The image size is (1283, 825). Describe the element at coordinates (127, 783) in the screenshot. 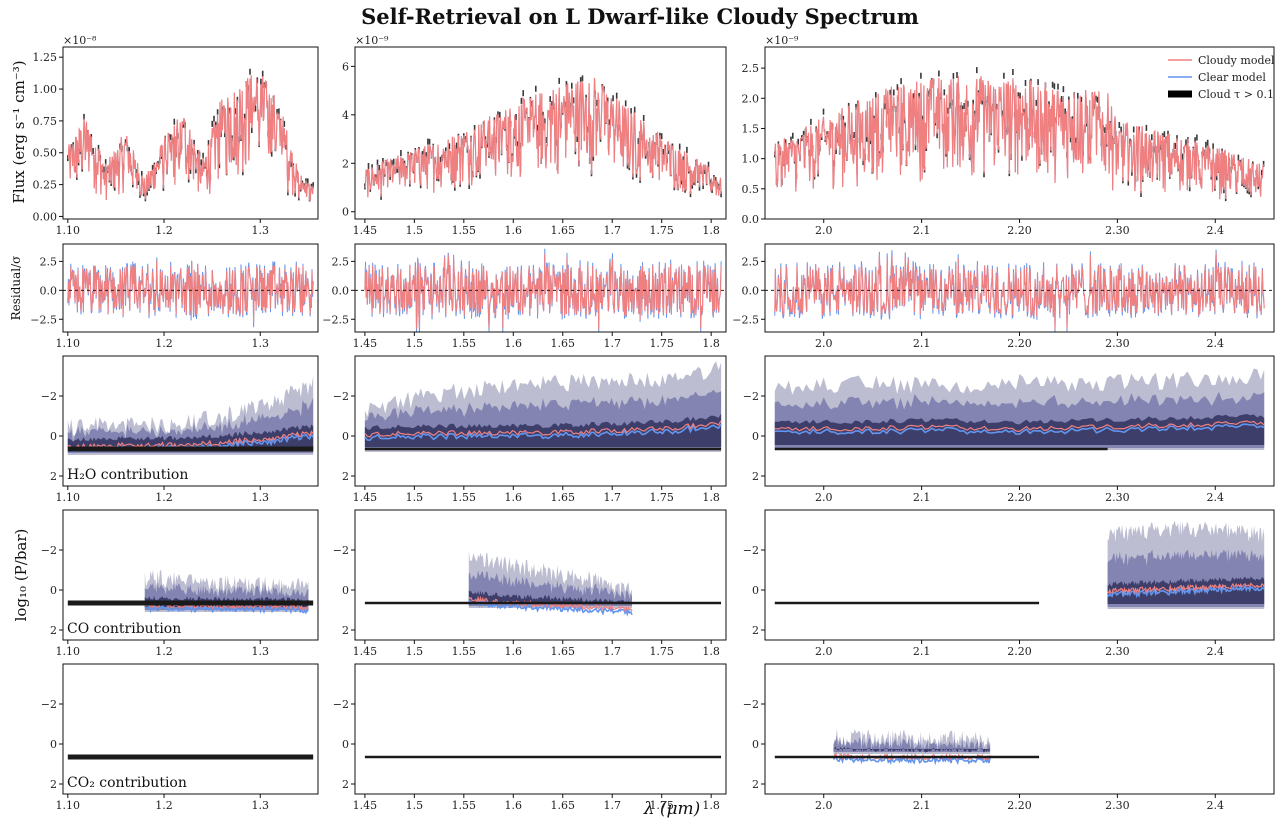

I see `contribution-label: CO₂ contribution` at that location.